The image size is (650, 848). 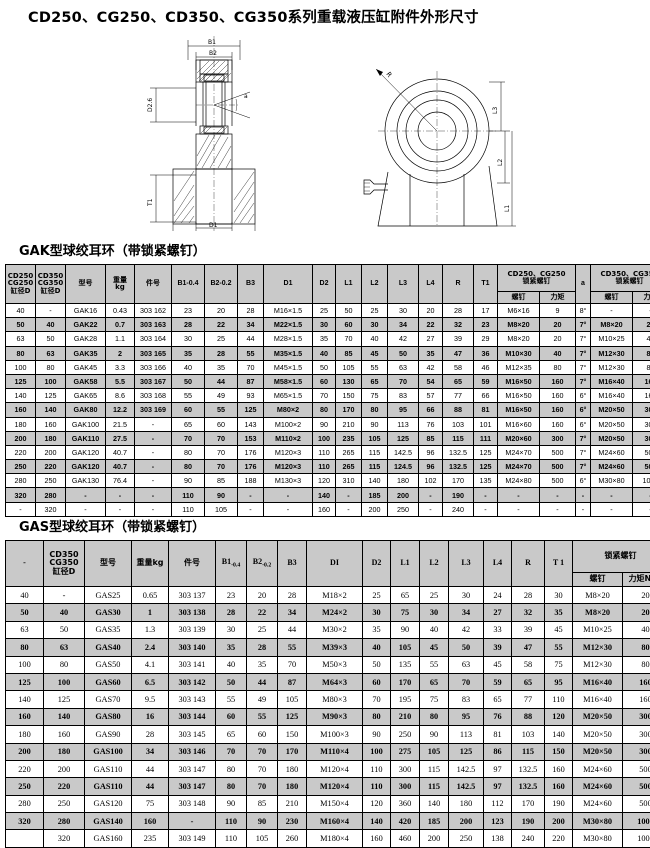 I want to click on gak-cell: 303 167, so click(x=153, y=381).